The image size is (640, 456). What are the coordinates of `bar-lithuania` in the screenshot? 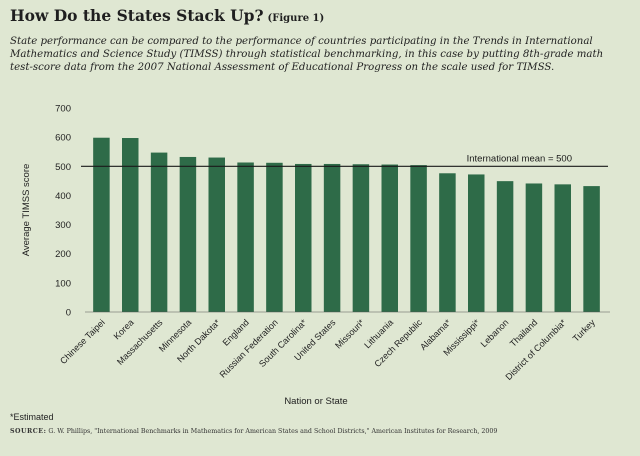 It's located at (389, 238).